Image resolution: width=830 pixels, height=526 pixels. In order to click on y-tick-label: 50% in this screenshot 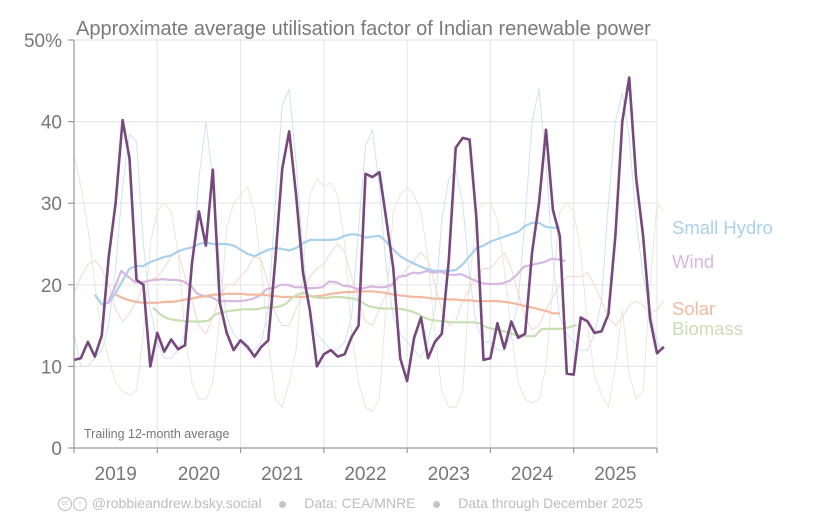, I will do `click(43, 41)`.